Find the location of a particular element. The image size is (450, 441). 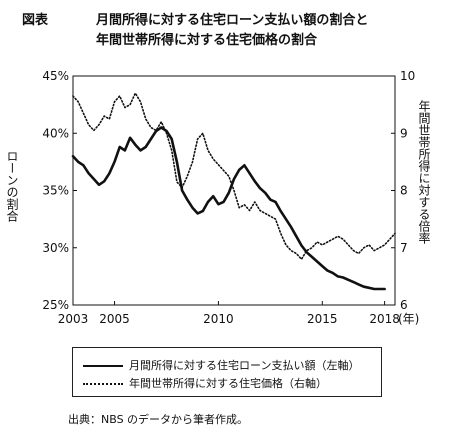

left-tick-label: 40% is located at coordinates (55, 133).